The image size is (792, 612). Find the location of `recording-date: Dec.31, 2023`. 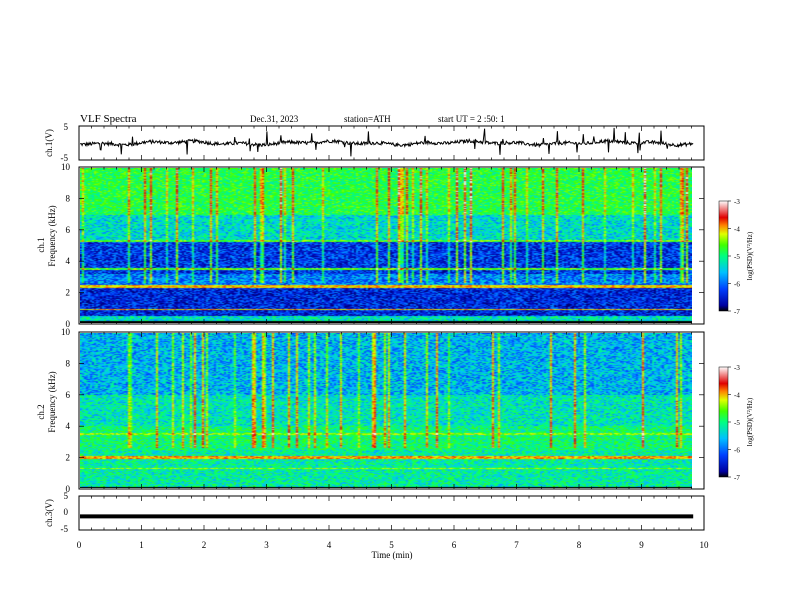

recording-date: Dec.31, 2023 is located at coordinates (274, 119).